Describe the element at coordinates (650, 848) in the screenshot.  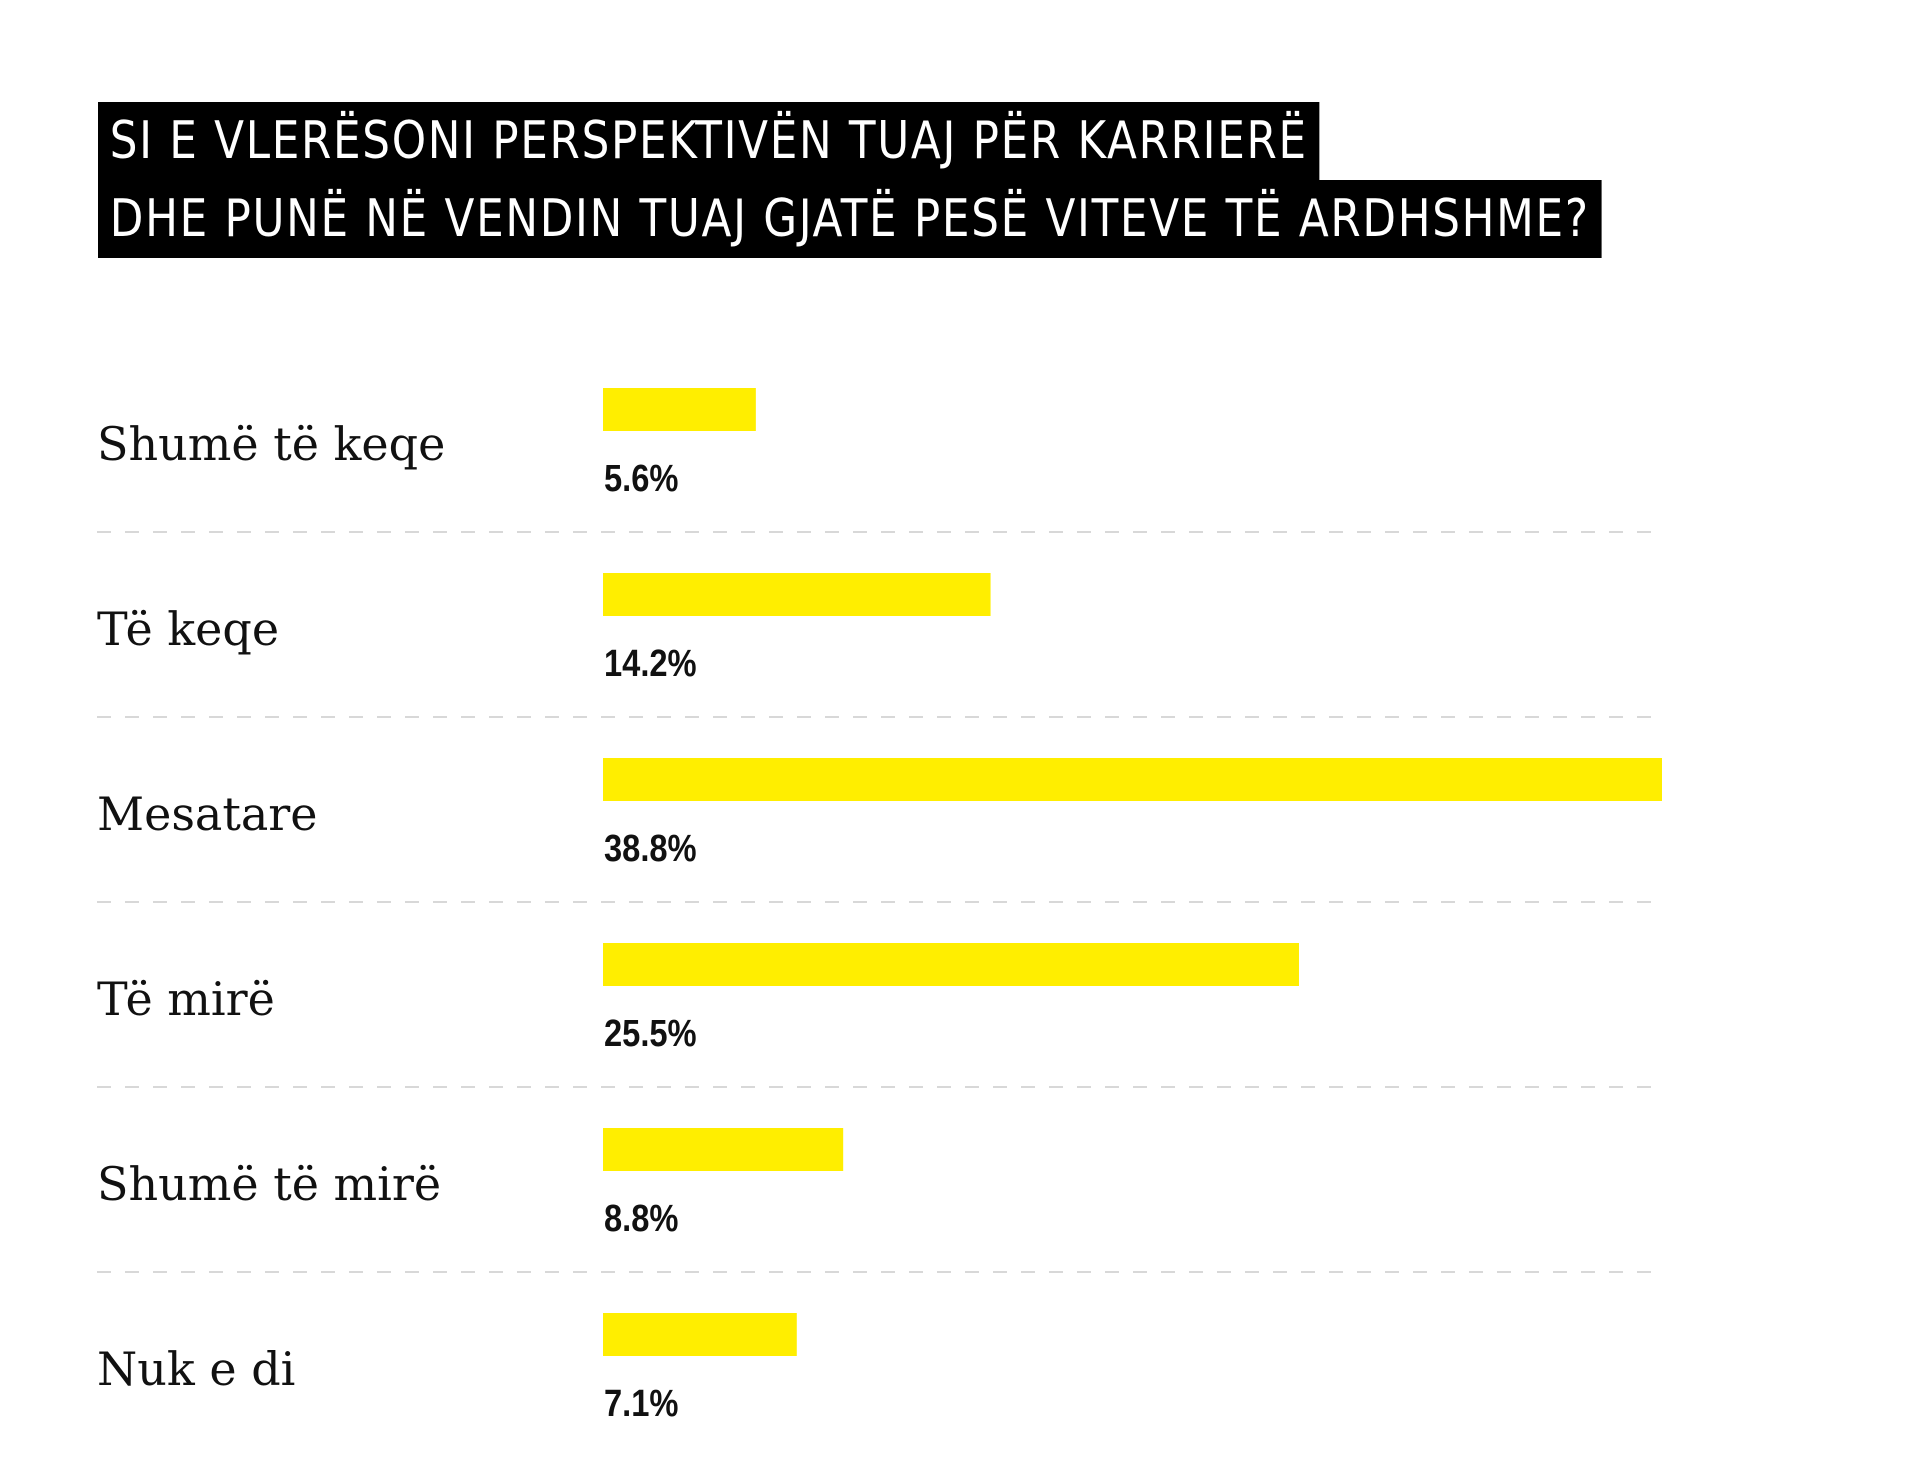
I see `value-label-2: 38.8%` at that location.